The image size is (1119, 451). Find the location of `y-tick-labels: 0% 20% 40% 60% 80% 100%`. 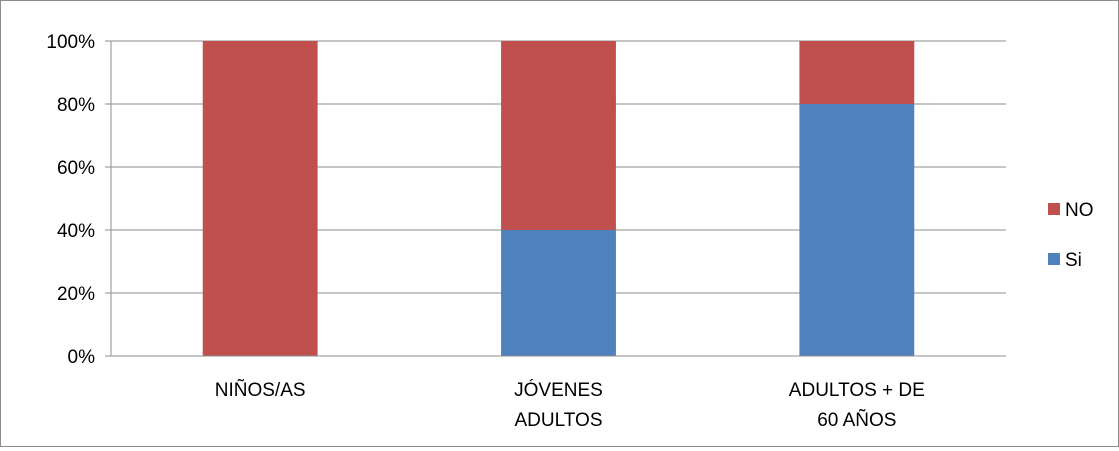

y-tick-labels: 0% 20% 40% 60% 80% 100% is located at coordinates (70, 200).